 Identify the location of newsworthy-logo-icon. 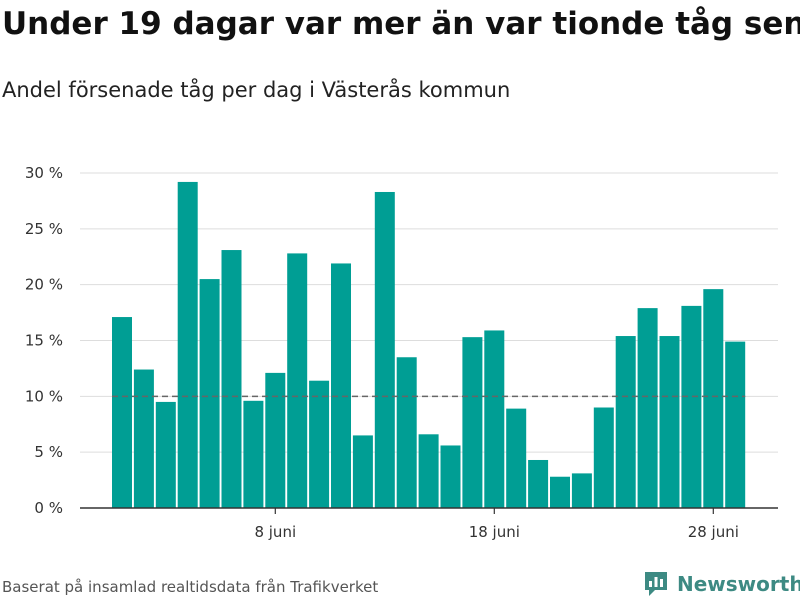
(656, 584).